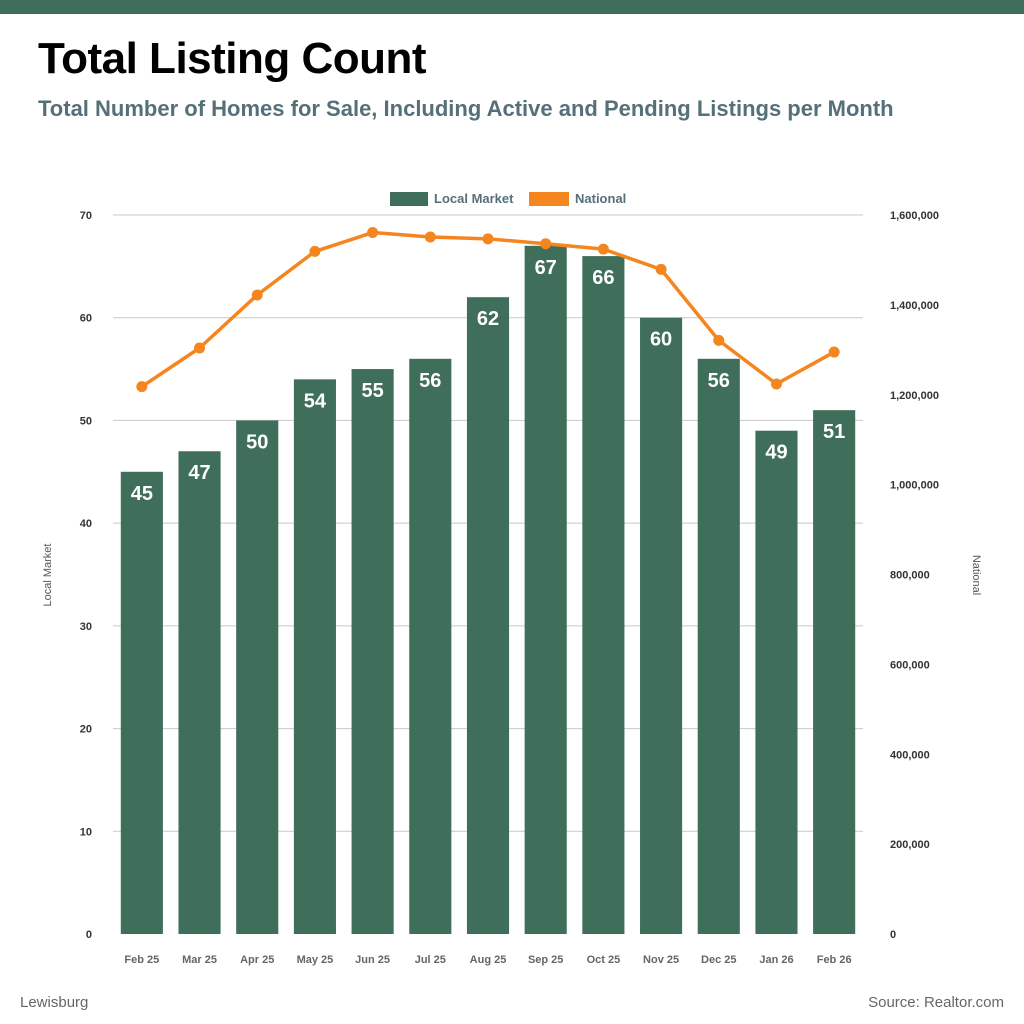  Describe the element at coordinates (86, 524) in the screenshot. I see `y-tick-left: 40` at that location.